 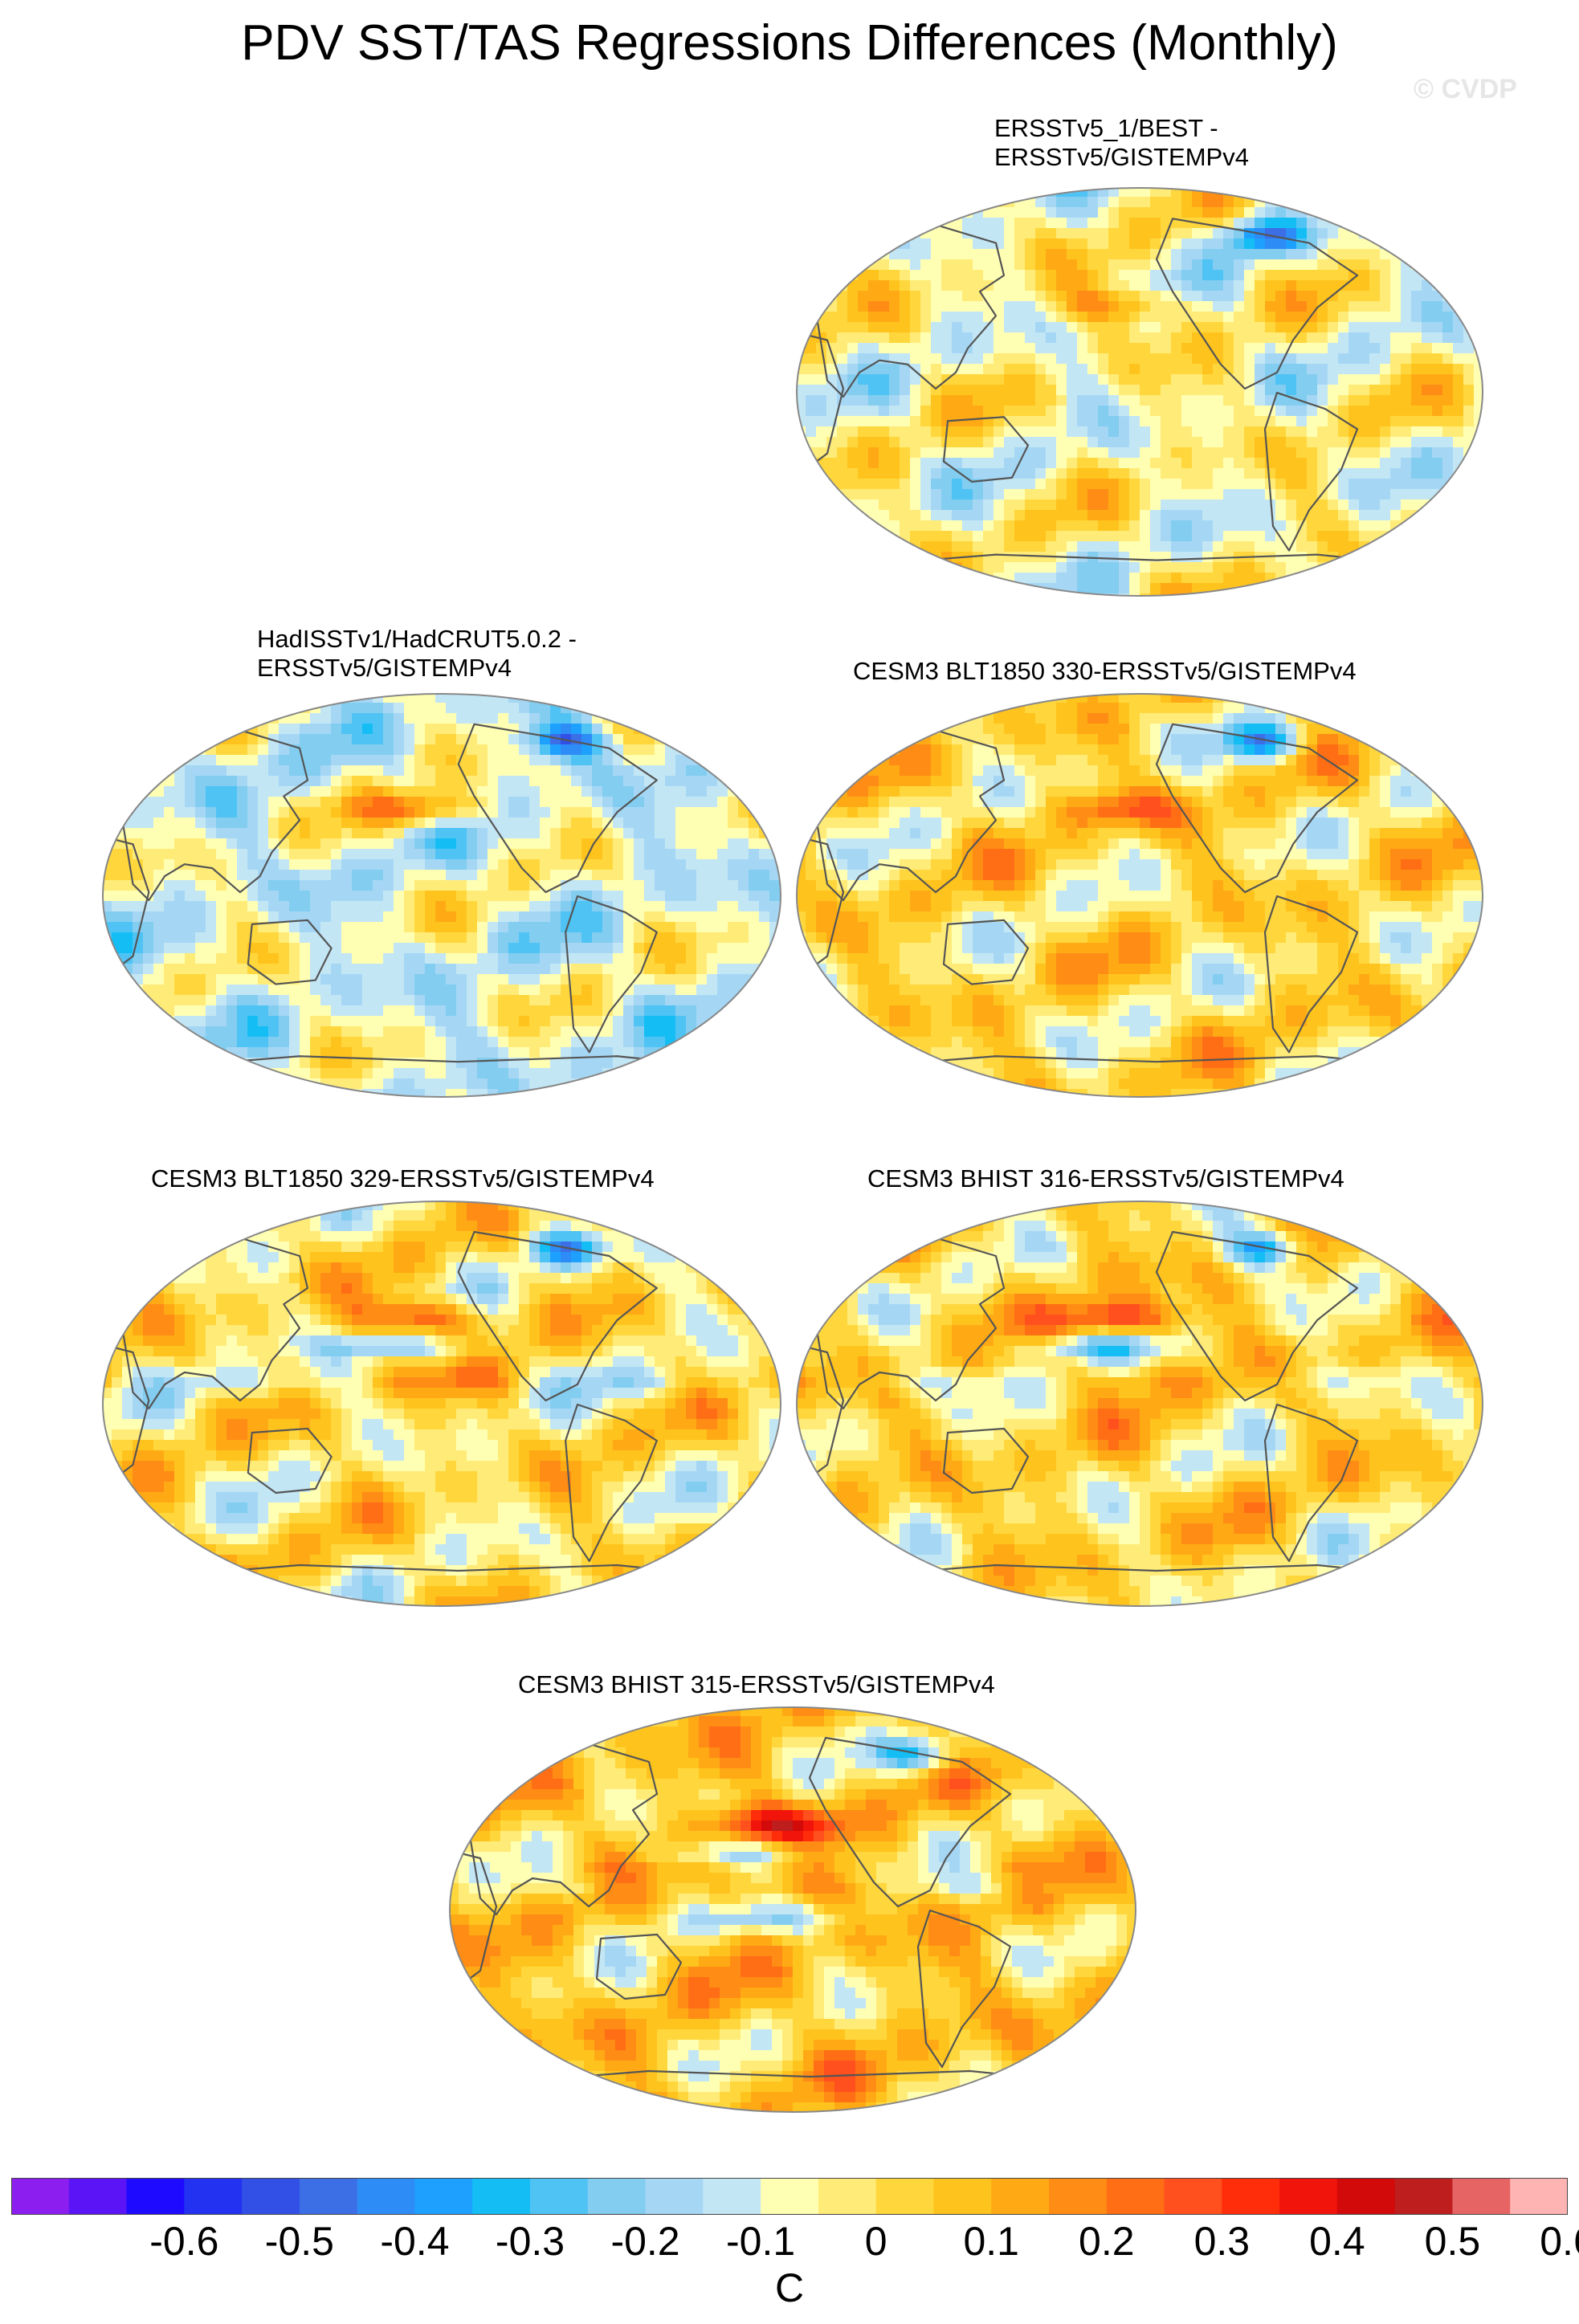 What do you see at coordinates (1121, 143) in the screenshot?
I see `panel-title-0: ERSSTv5_1/BEST - ERSSTv5/GISTEMPv4` at bounding box center [1121, 143].